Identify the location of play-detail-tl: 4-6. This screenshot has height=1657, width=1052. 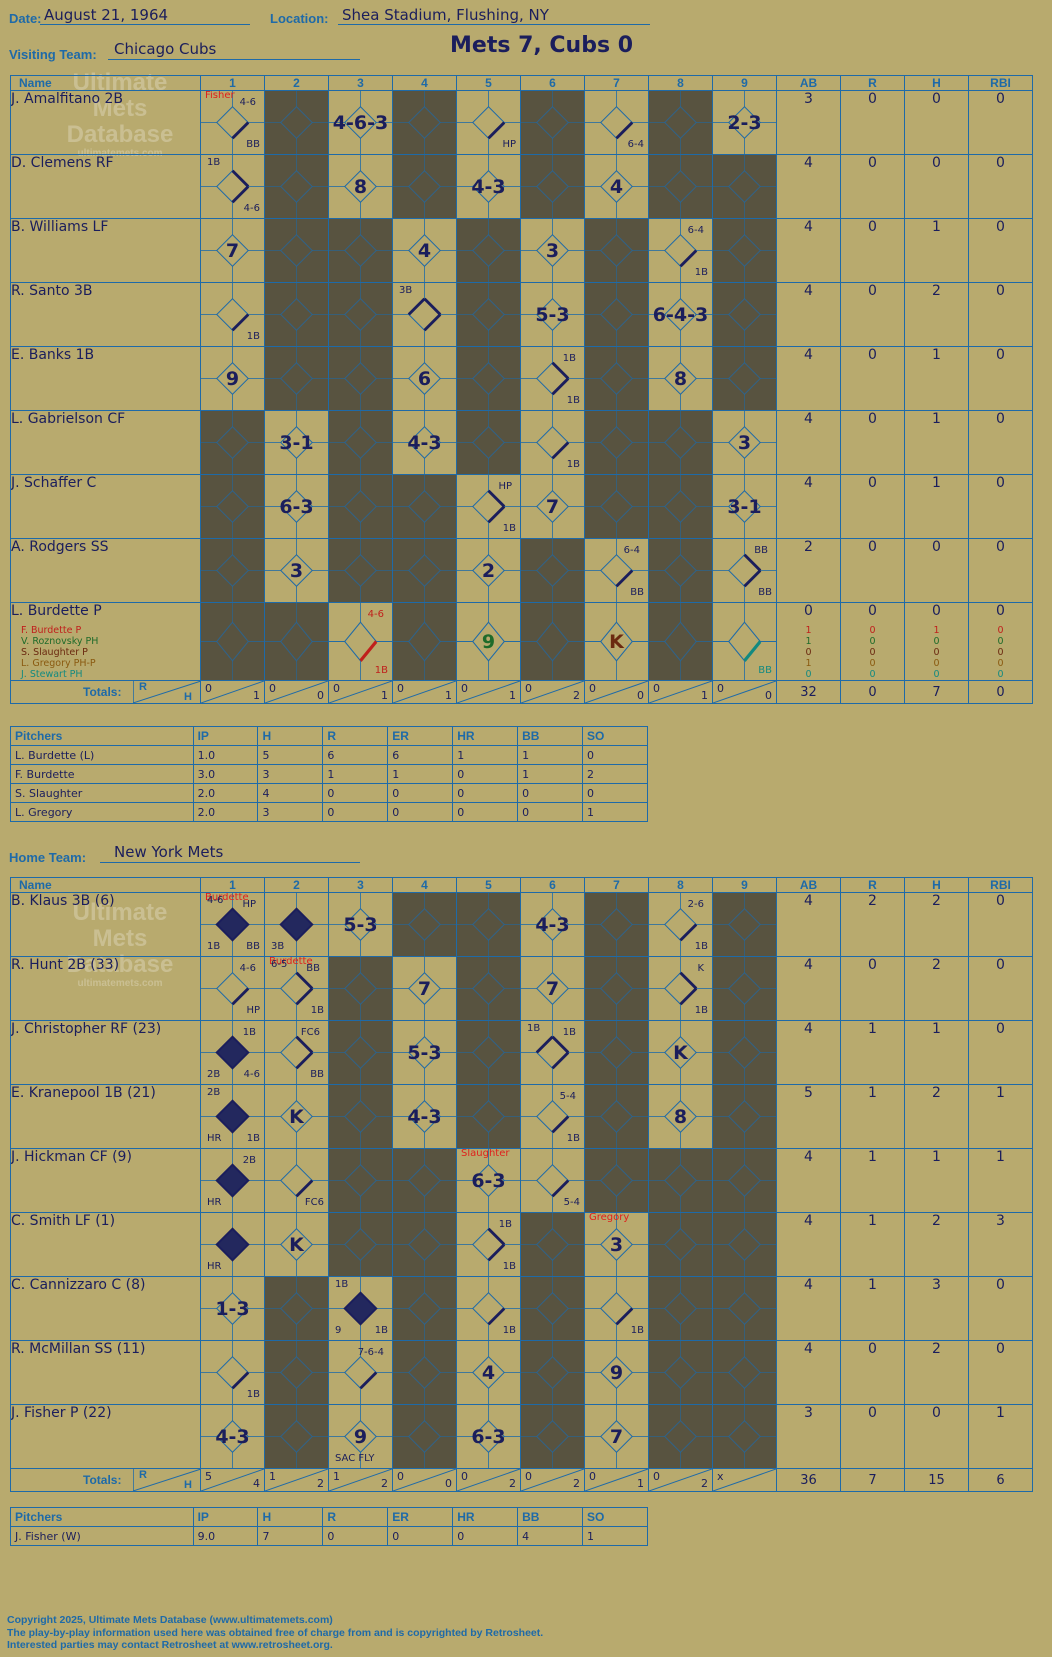
(215, 900).